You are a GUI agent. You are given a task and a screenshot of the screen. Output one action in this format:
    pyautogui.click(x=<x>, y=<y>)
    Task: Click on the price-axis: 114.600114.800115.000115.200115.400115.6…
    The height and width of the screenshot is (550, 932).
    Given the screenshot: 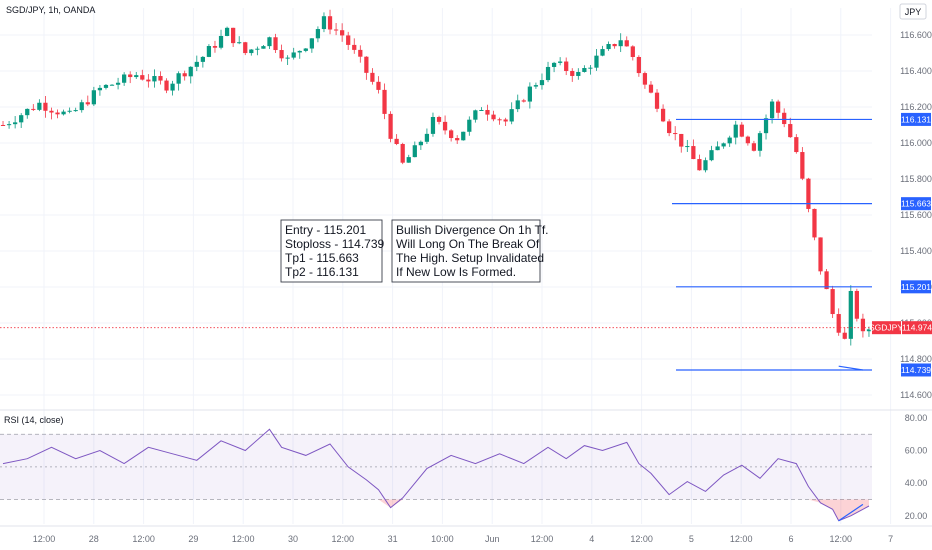 What is the action you would take?
    pyautogui.click(x=916, y=215)
    